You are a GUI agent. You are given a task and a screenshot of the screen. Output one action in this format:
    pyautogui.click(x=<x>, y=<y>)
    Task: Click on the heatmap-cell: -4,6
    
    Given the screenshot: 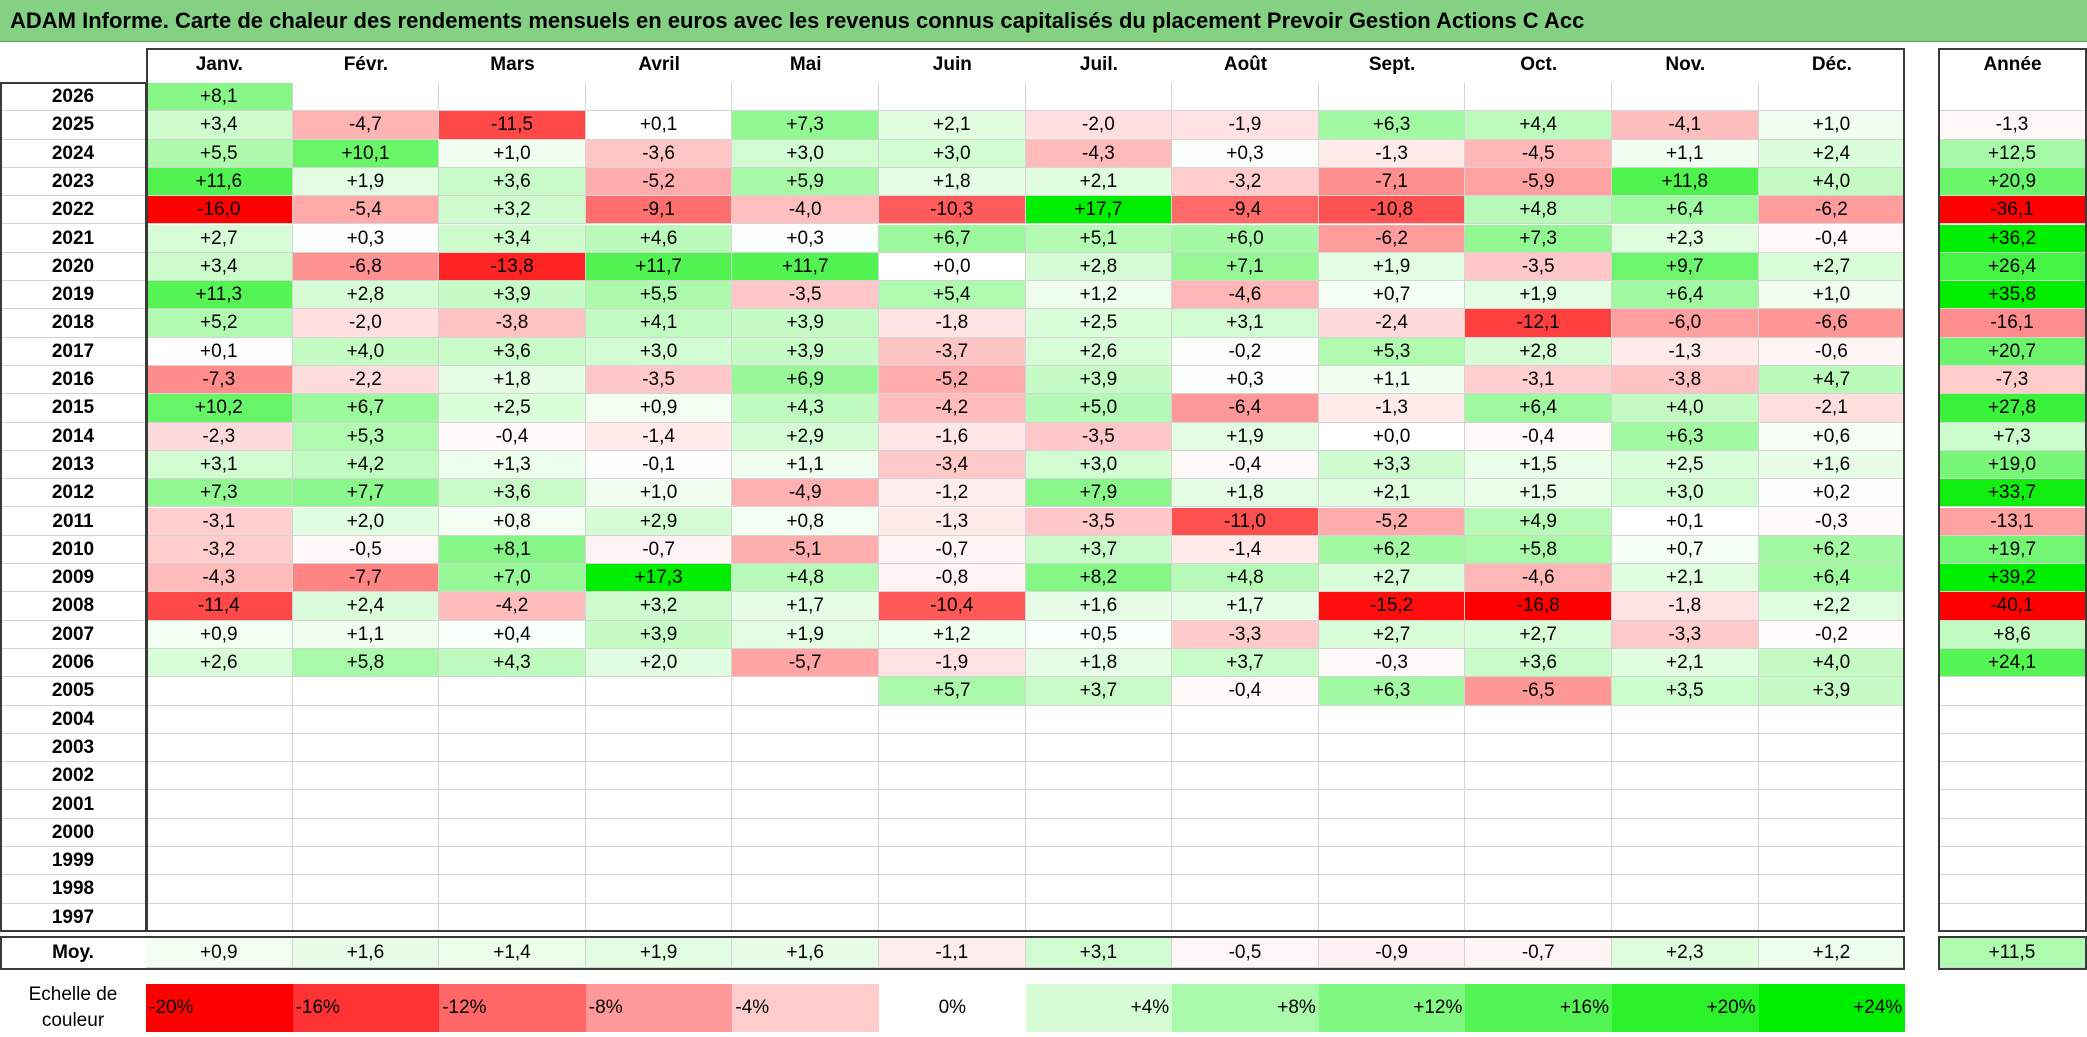 What is the action you would take?
    pyautogui.click(x=1245, y=295)
    